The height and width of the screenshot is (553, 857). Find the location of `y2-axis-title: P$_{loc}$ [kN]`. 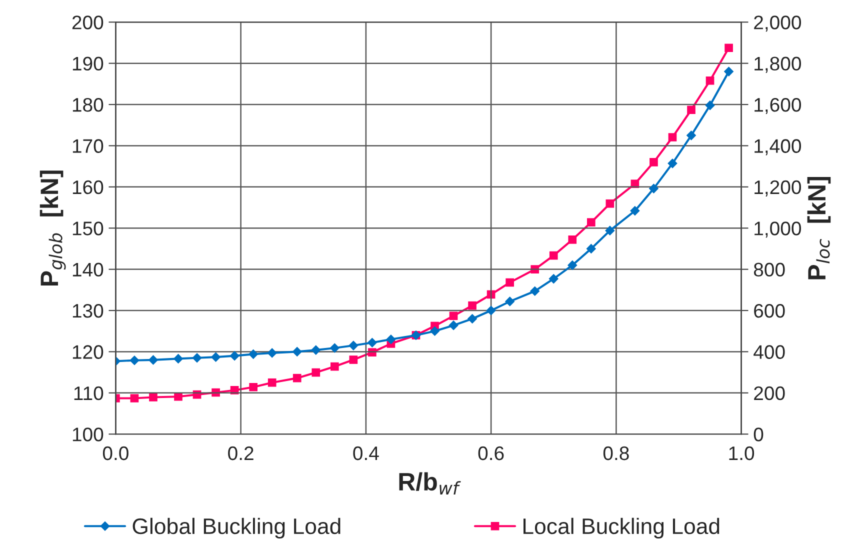

y2-axis-title: P$_{loc}$ [kN] is located at coordinates (819, 228).